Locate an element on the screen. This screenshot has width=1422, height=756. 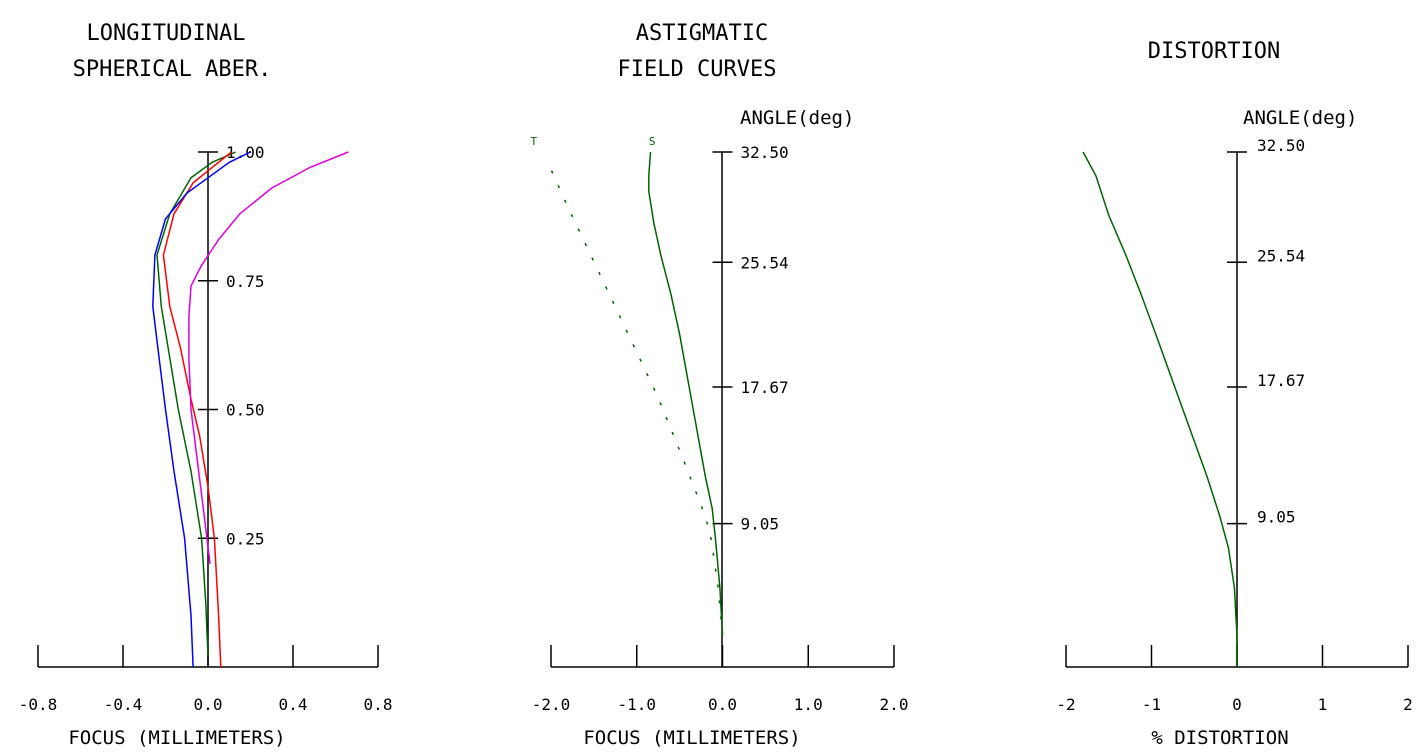
x-tick-label: 2.0 is located at coordinates (894, 704).